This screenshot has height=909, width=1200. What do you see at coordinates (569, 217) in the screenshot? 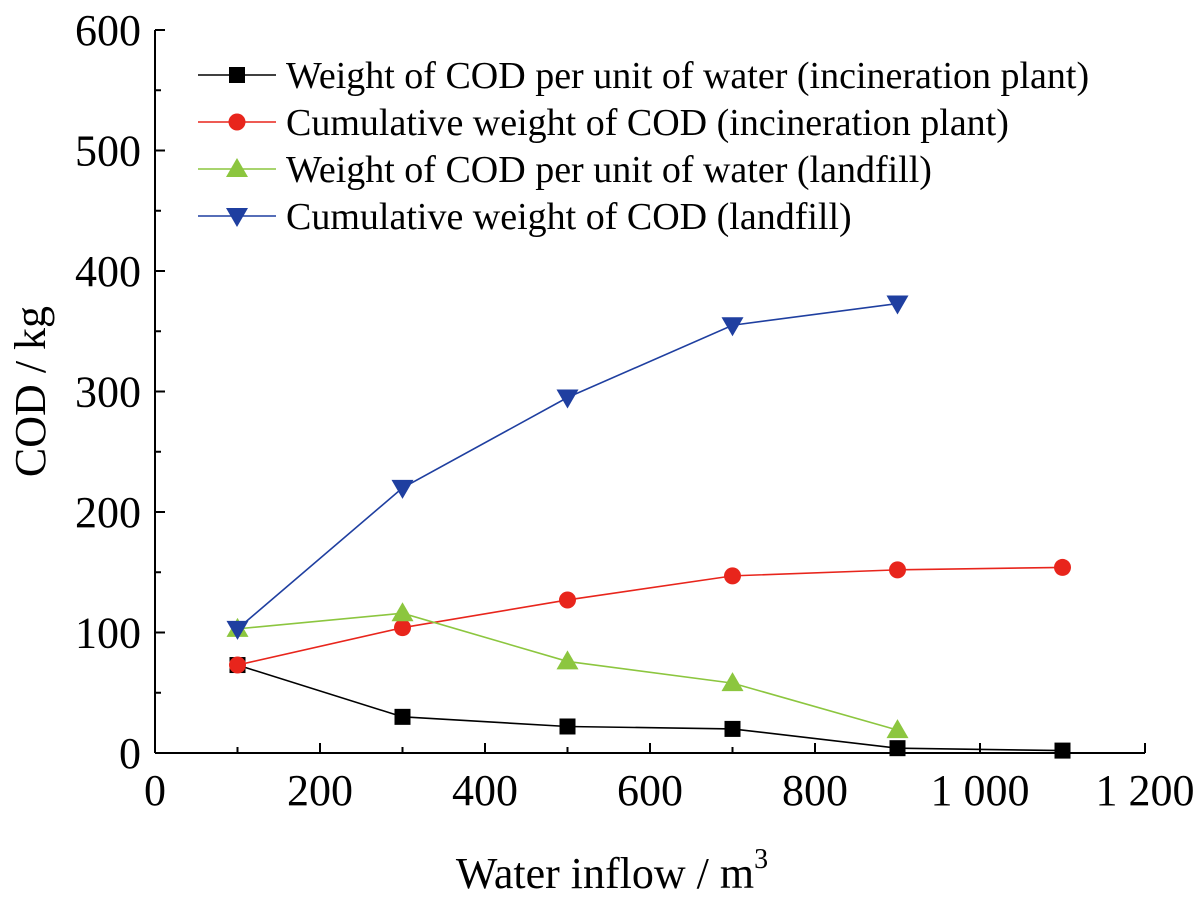
I see `legend-label: Cumulative weight of COD (landfill)` at bounding box center [569, 217].